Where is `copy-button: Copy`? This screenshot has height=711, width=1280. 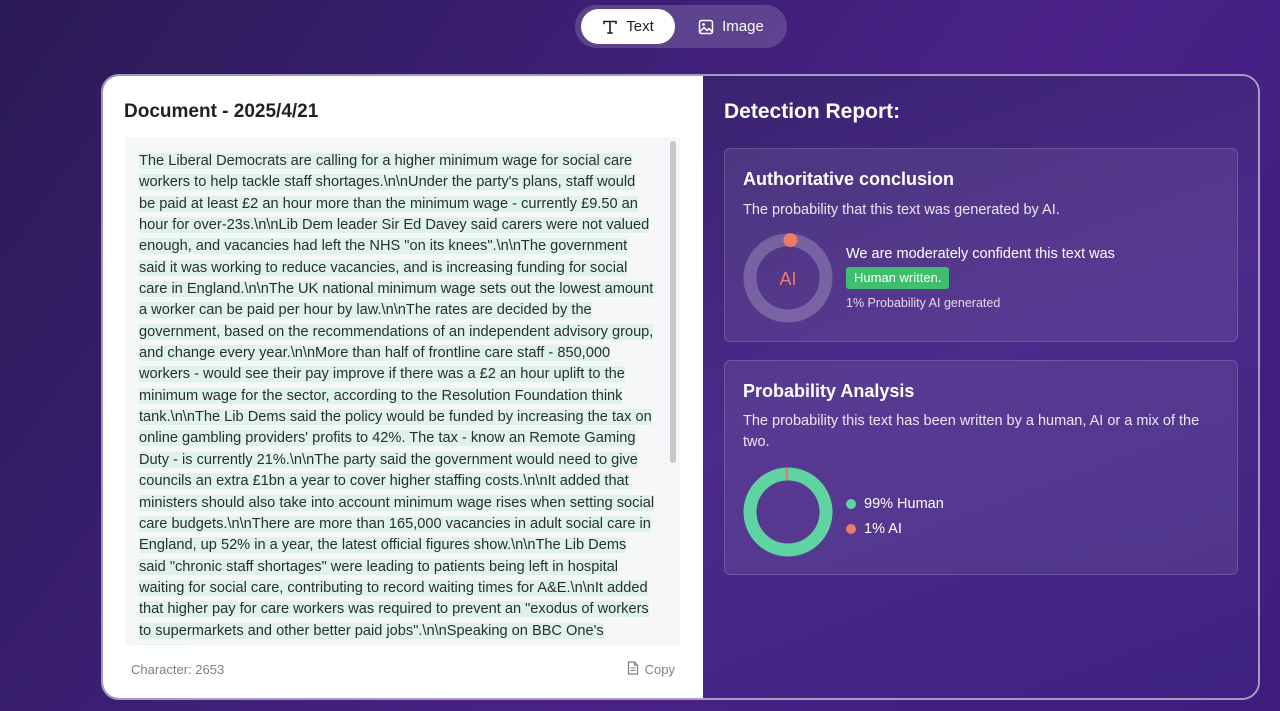
copy-button: Copy is located at coordinates (651, 669).